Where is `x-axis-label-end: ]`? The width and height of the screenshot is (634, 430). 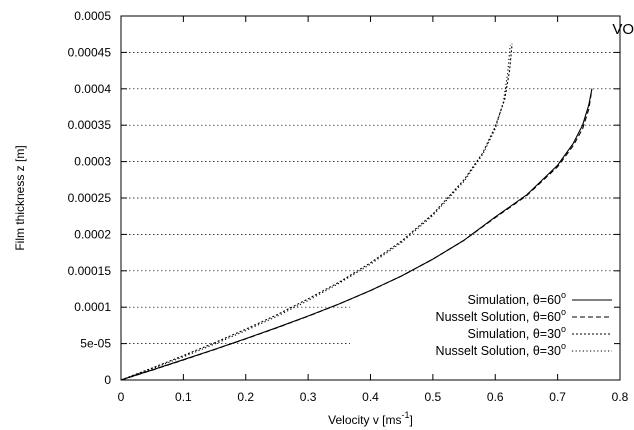
x-axis-label-end: ] is located at coordinates (411, 420).